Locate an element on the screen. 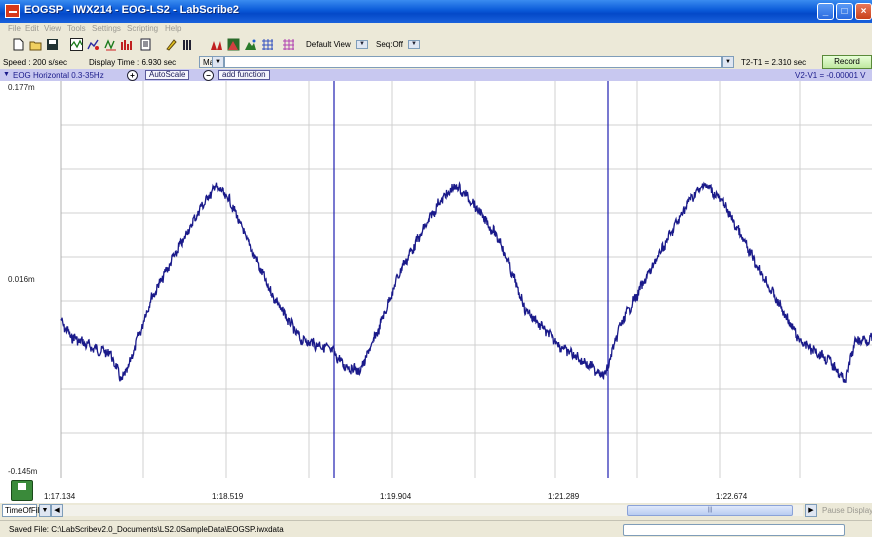 This screenshot has width=872, height=537. fft-view-icon is located at coordinates (127, 44).